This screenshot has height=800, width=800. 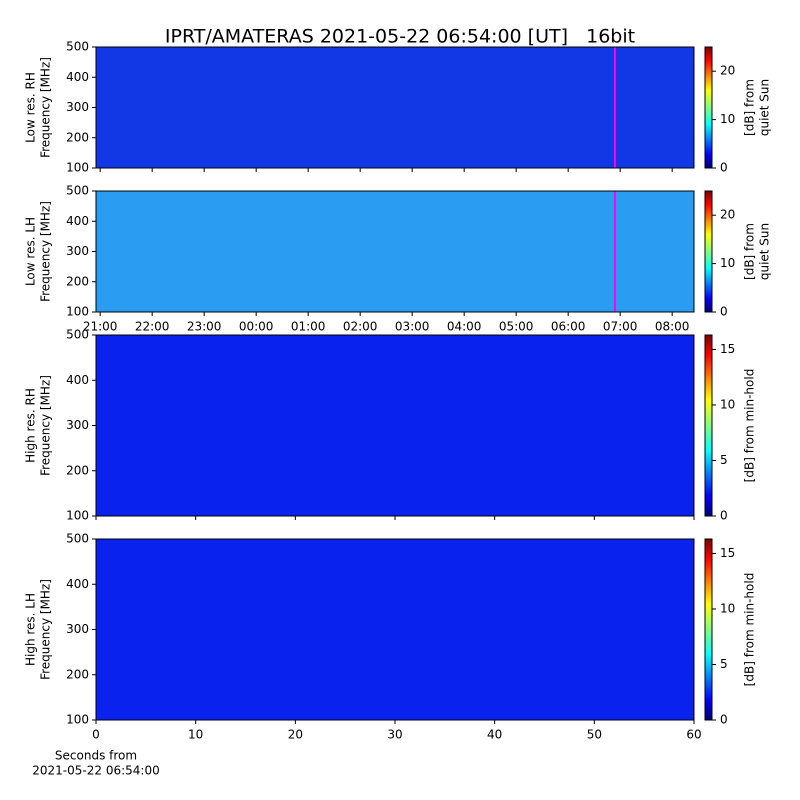 What do you see at coordinates (31, 107) in the screenshot?
I see `y-axis-label: Low res. RH` at bounding box center [31, 107].